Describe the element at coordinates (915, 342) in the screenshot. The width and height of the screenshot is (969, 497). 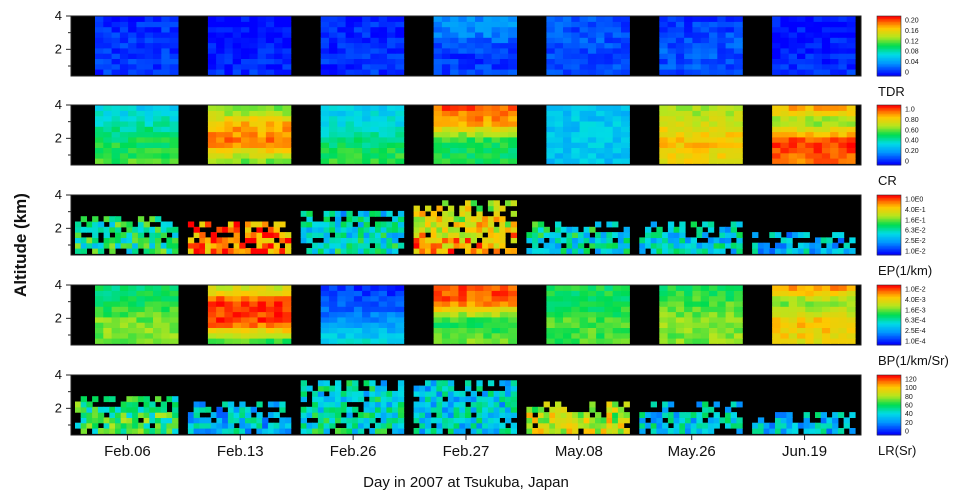
I see `colorbar-tick-label: 1.0E-4` at that location.